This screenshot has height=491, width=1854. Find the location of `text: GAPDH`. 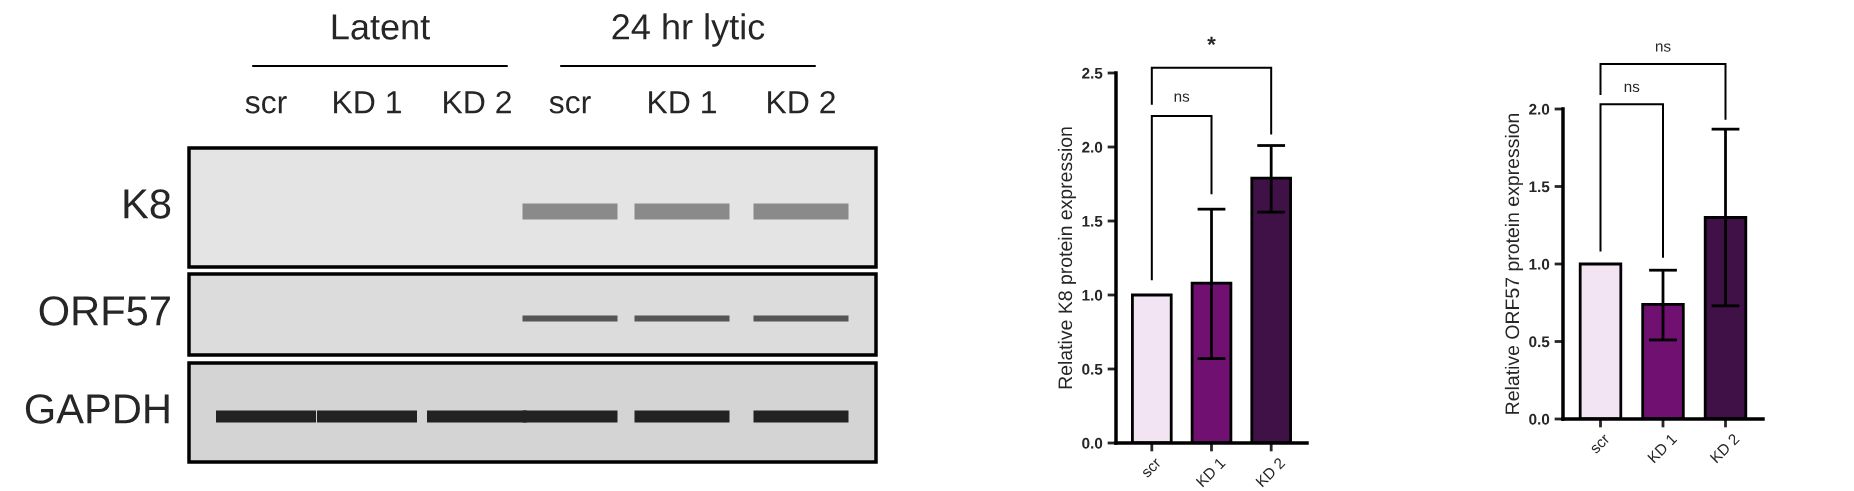

text: GAPDH is located at coordinates (97, 409).